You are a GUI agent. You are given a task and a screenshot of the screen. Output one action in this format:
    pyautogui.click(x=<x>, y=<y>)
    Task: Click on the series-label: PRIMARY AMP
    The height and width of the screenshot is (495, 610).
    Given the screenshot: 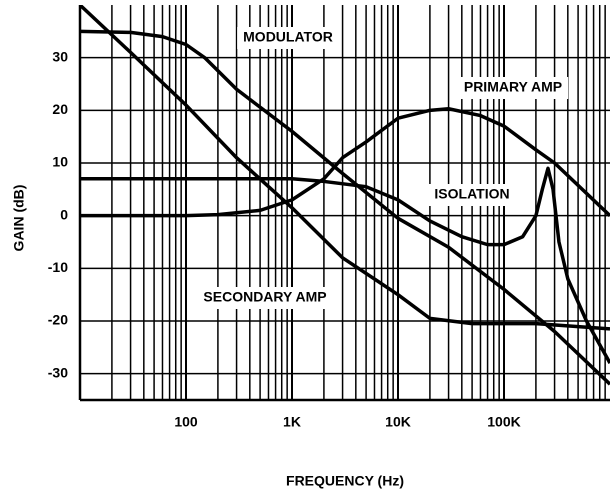 What is the action you would take?
    pyautogui.click(x=513, y=87)
    